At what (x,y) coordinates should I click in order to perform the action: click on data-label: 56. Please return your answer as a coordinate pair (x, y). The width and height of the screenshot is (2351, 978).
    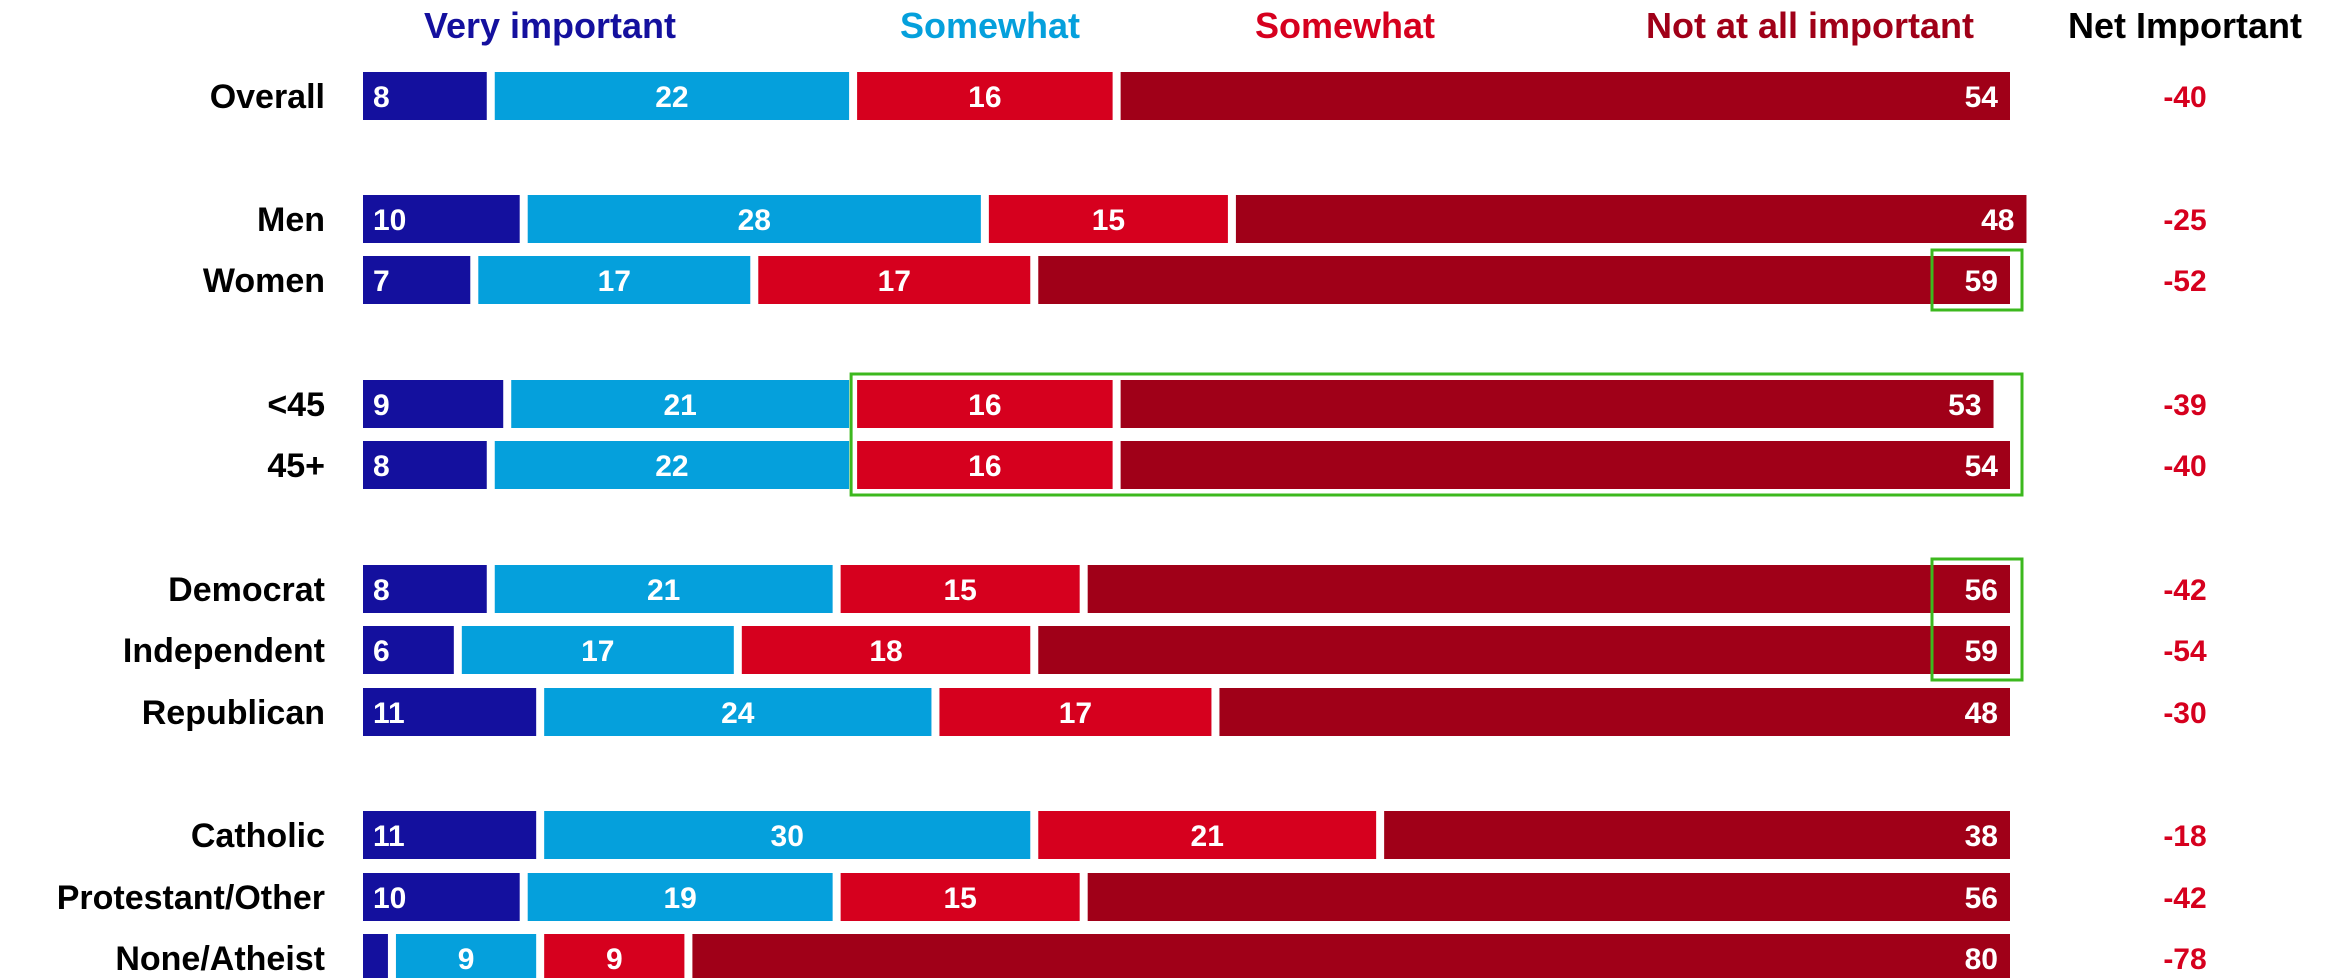
    Looking at the image, I should click on (1981, 590).